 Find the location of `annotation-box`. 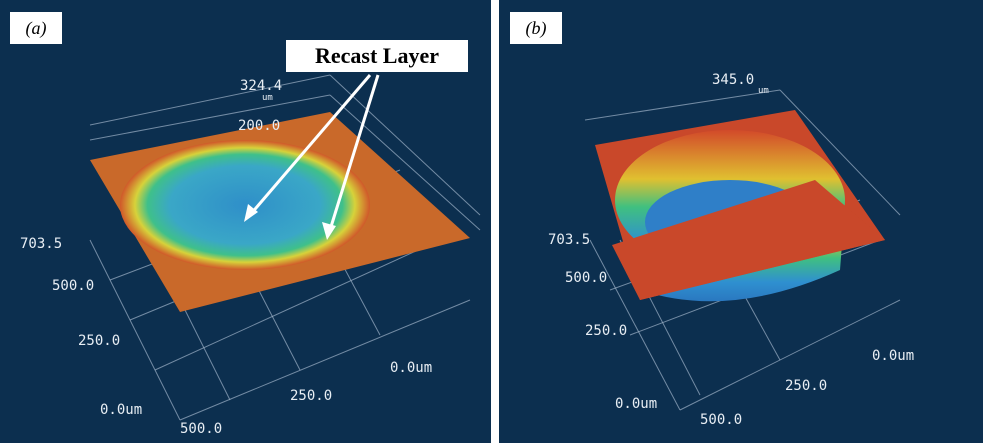

annotation-box is located at coordinates (377, 56).